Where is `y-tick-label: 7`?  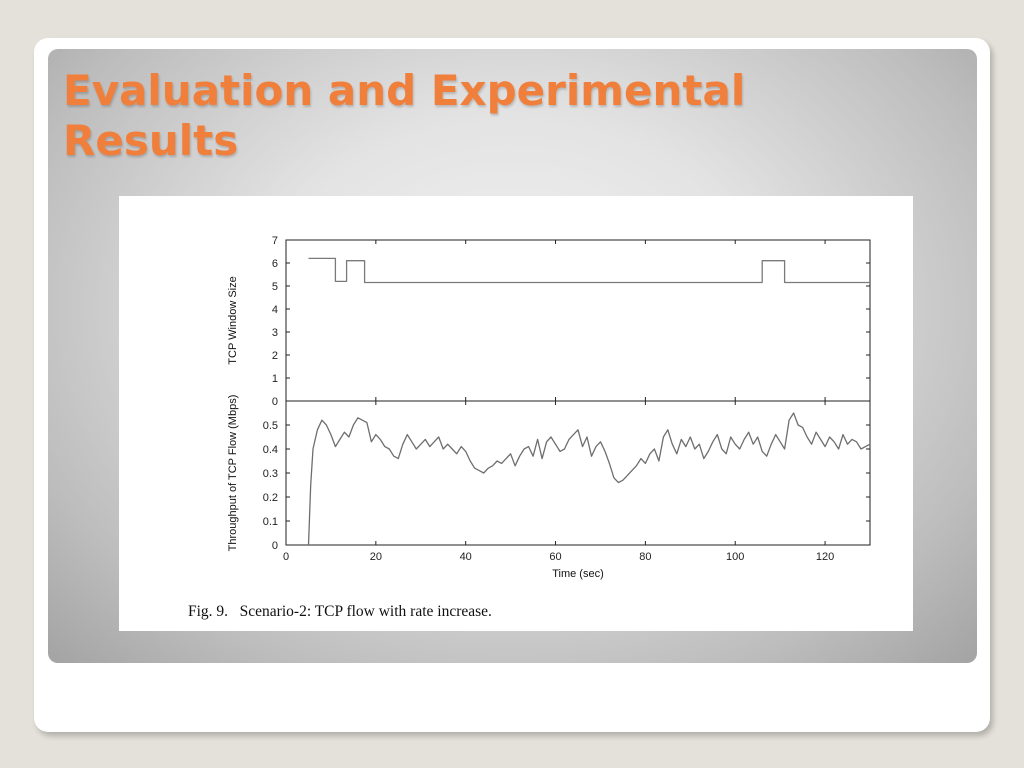 y-tick-label: 7 is located at coordinates (275, 241).